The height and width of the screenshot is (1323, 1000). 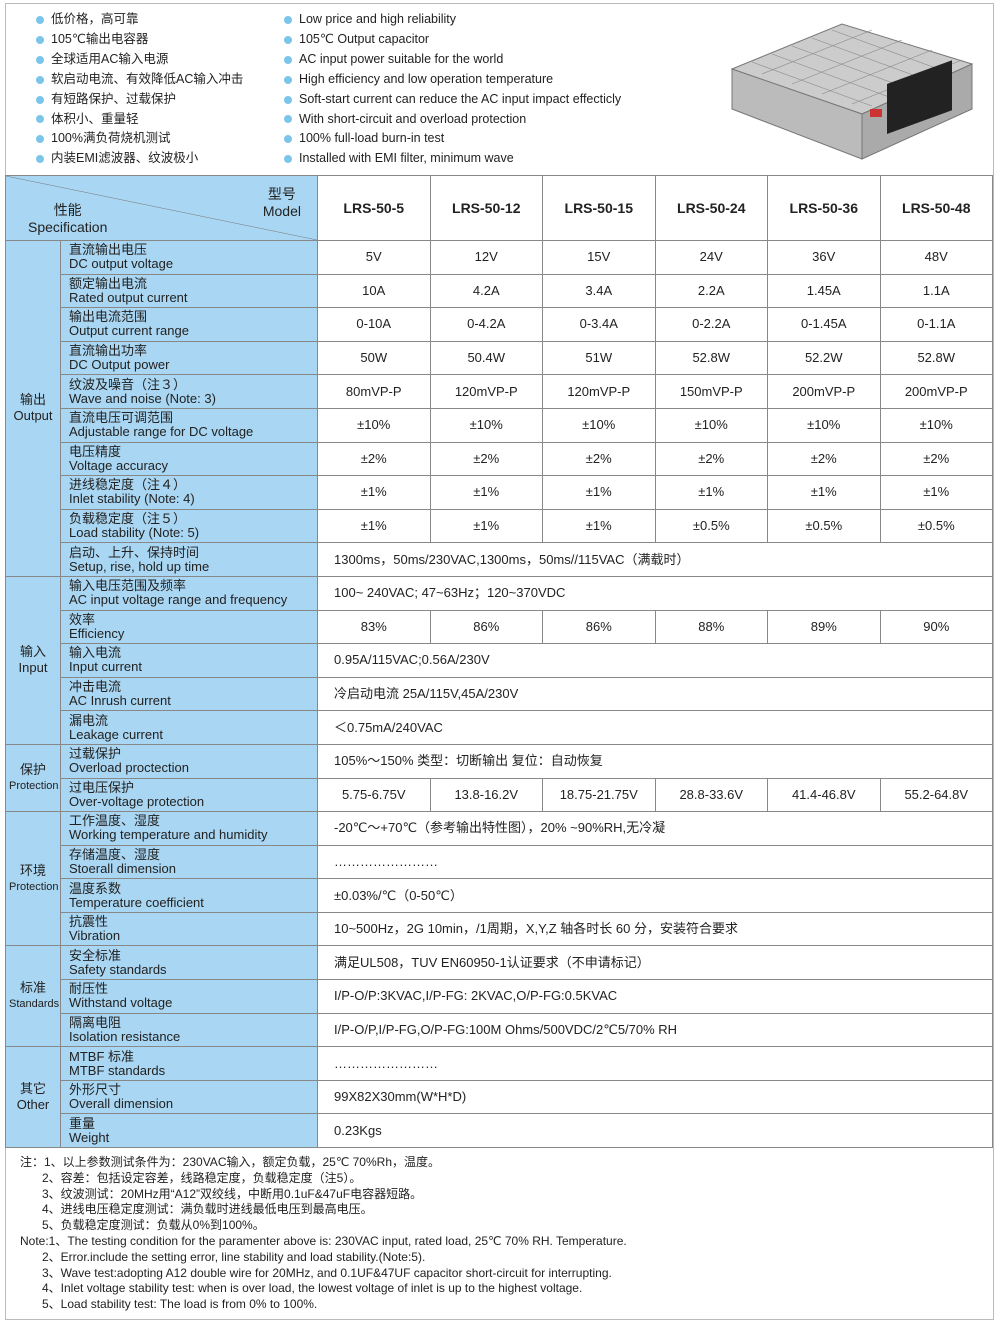 I want to click on model-cn: 型号, so click(x=281, y=194).